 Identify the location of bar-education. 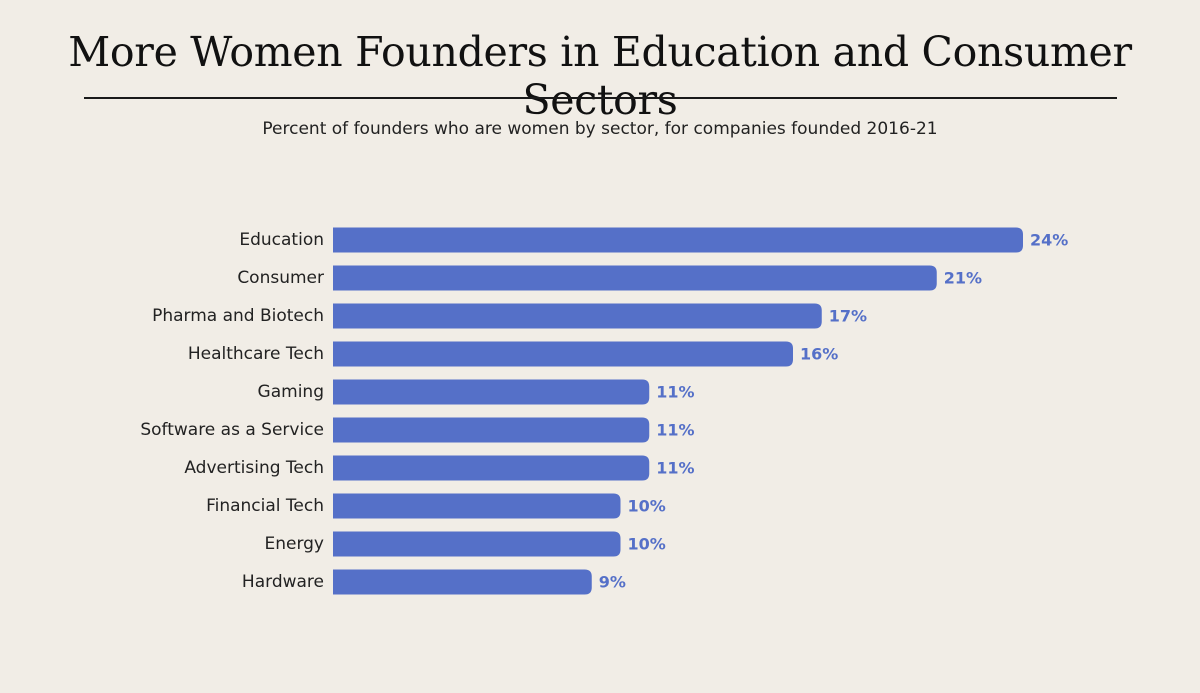
(678, 240).